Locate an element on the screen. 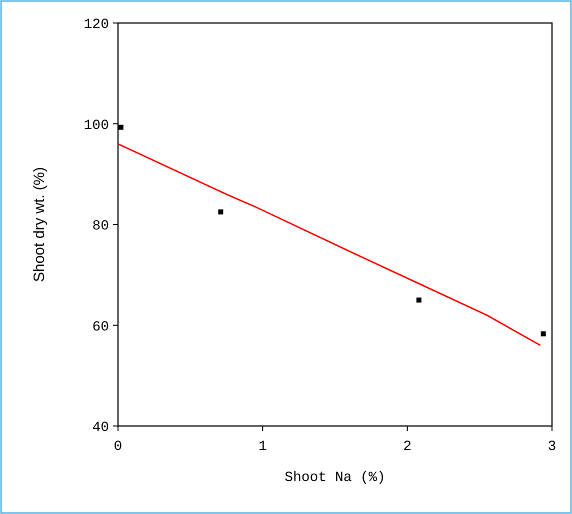  y-tick-label: 100 is located at coordinates (96, 126).